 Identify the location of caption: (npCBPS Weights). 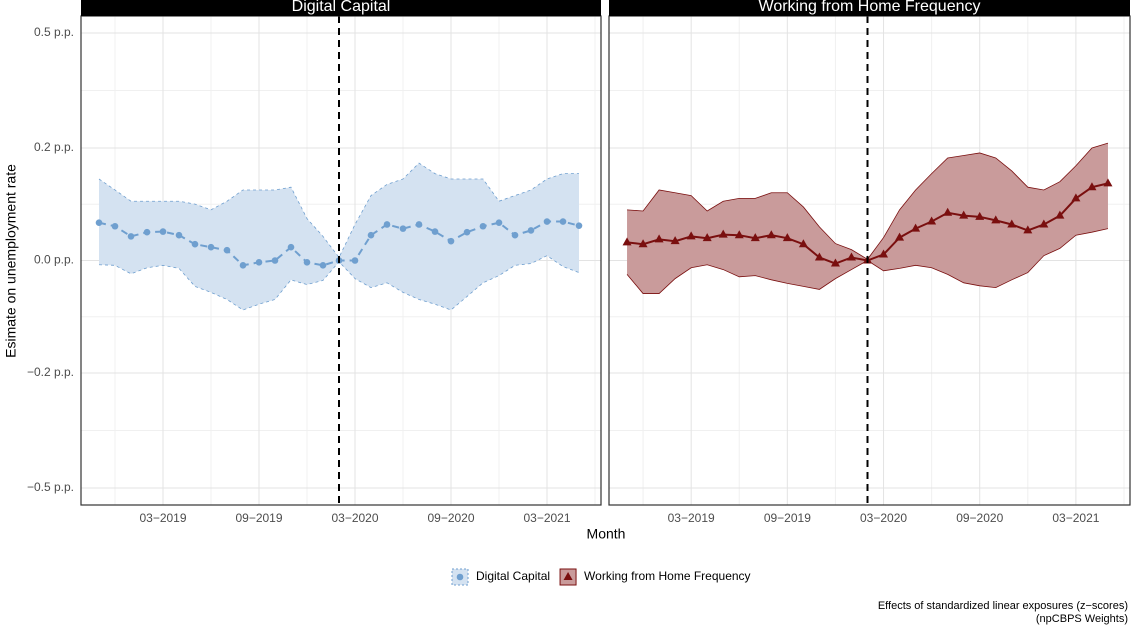
(1082, 619).